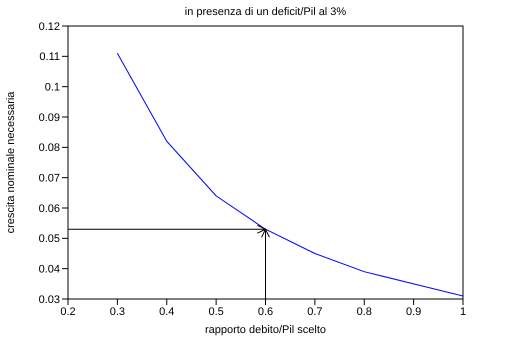  What do you see at coordinates (49, 239) in the screenshot?
I see `y-tick-label: 0.05` at bounding box center [49, 239].